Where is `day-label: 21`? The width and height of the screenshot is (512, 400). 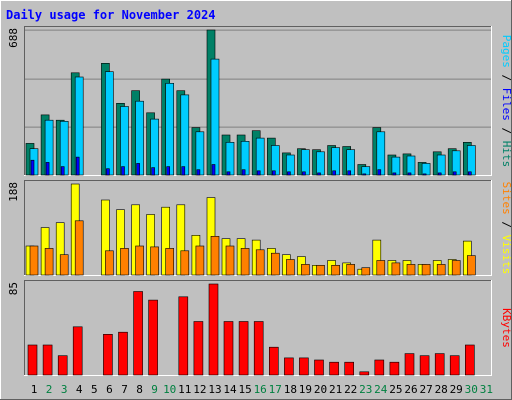 day-label: 21 is located at coordinates (335, 389).